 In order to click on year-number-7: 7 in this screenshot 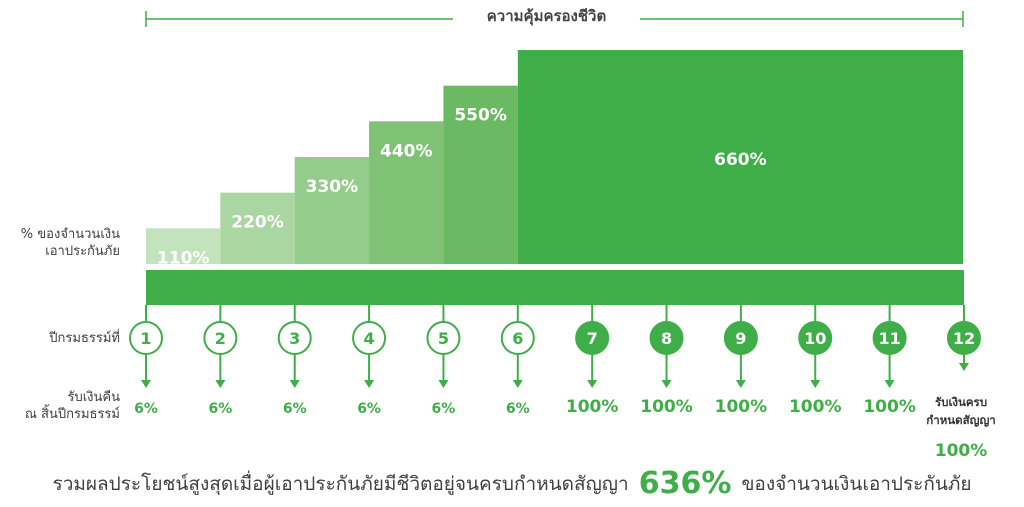, I will do `click(592, 338)`.